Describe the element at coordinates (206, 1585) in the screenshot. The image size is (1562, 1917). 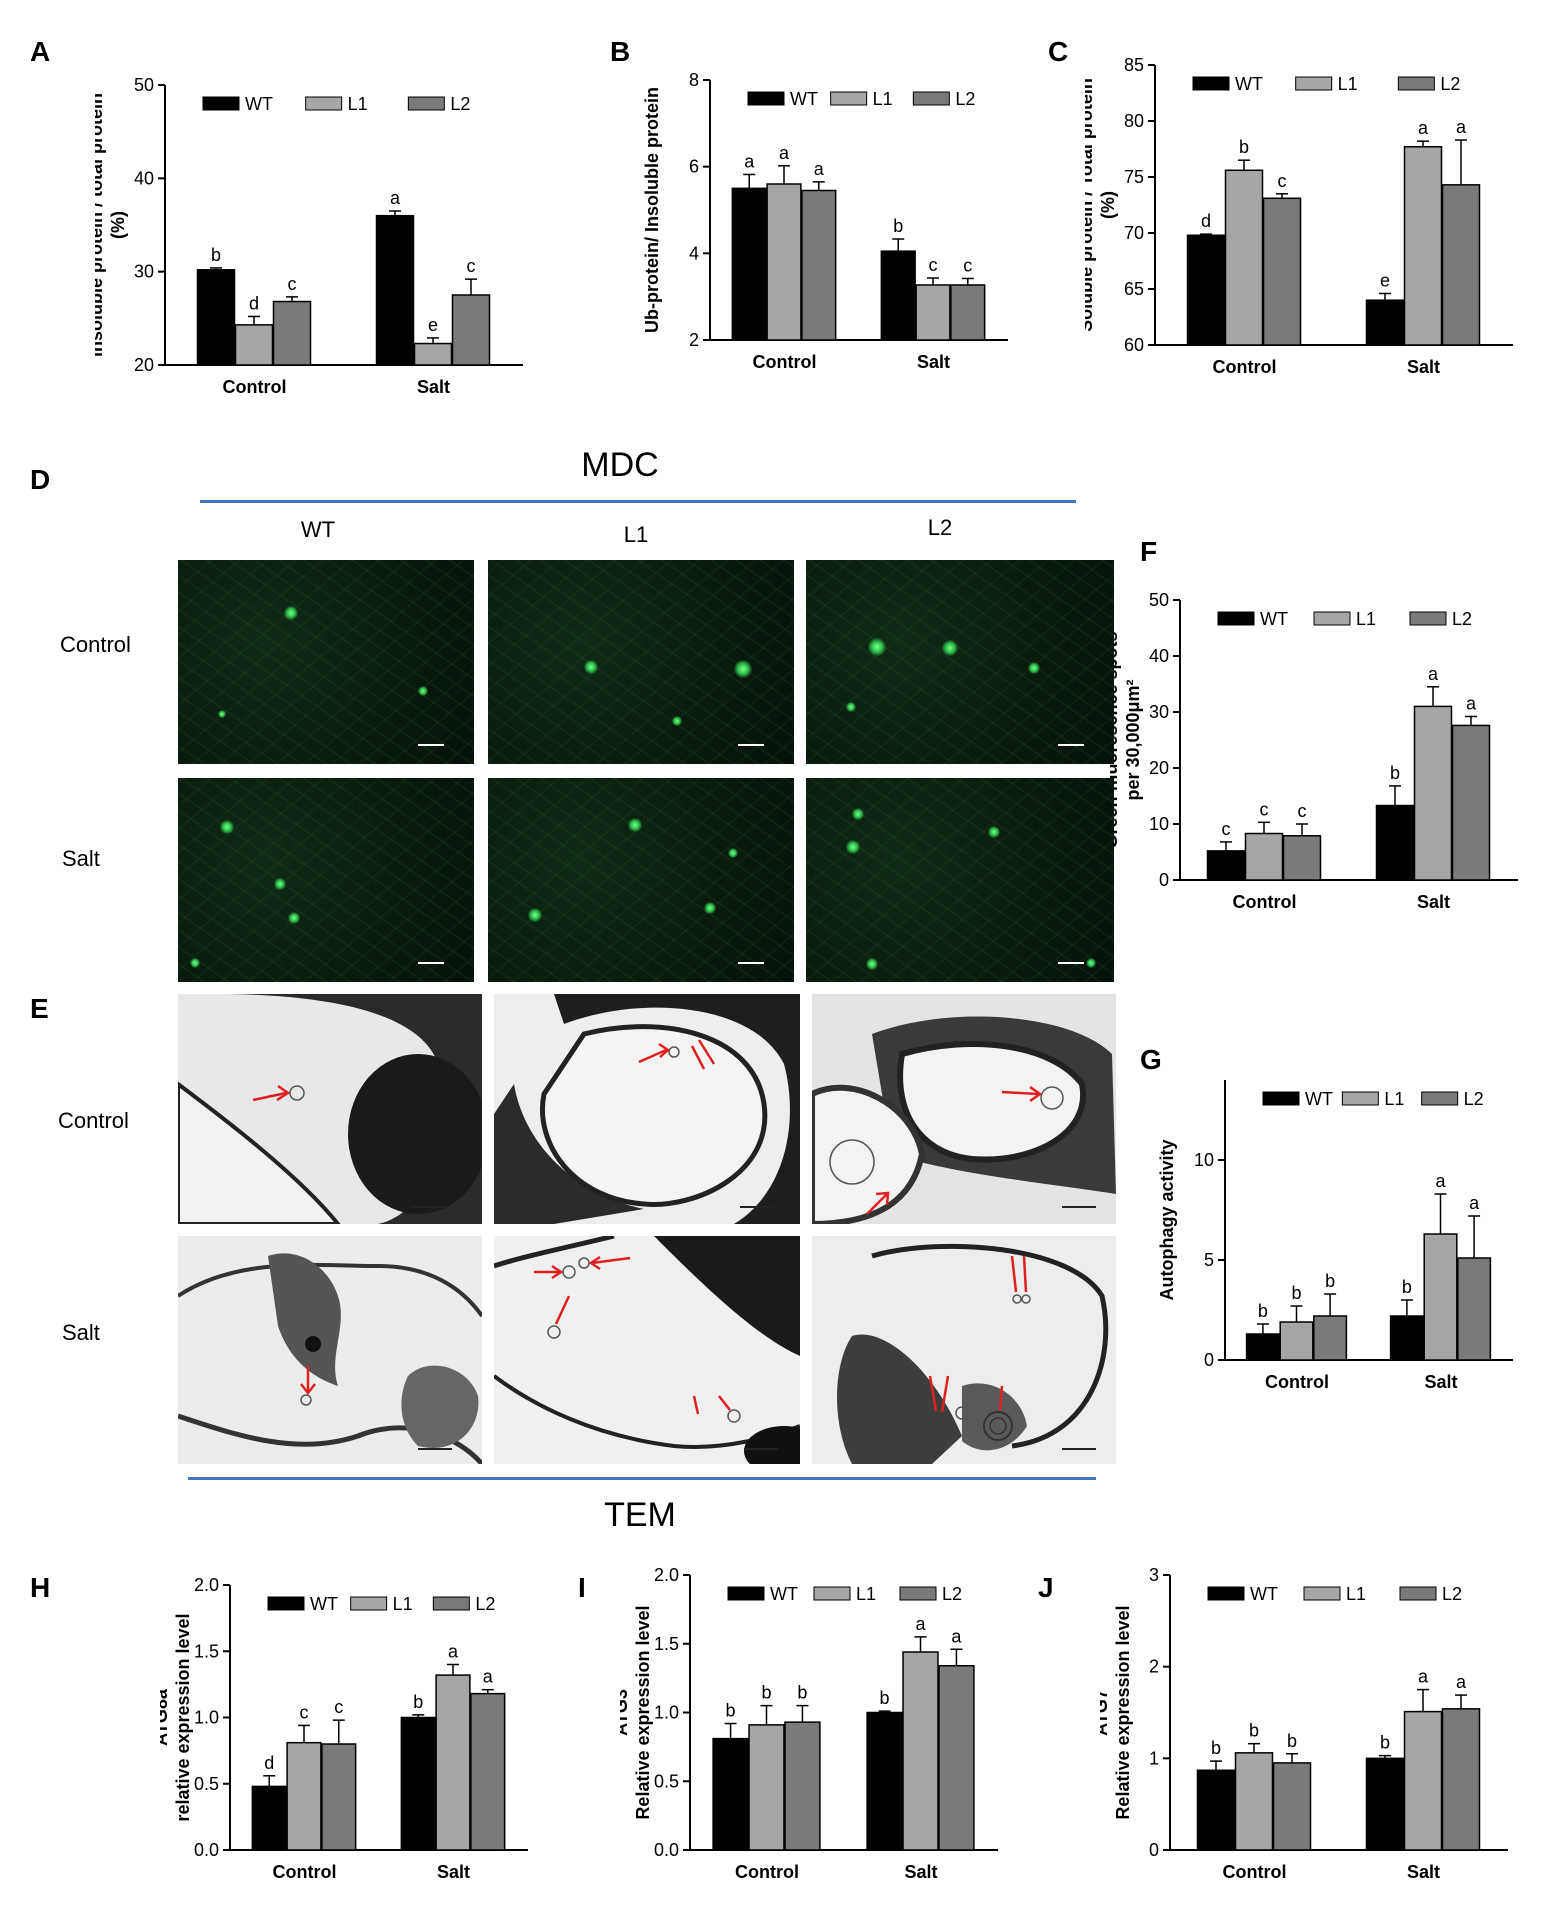
I see `y-tick-label: 2.0` at that location.